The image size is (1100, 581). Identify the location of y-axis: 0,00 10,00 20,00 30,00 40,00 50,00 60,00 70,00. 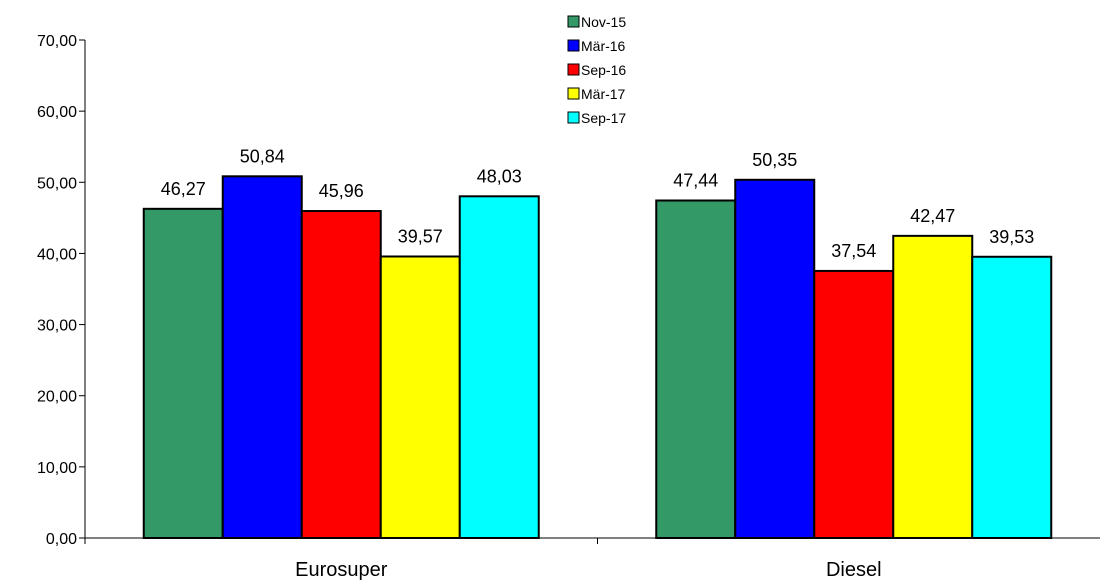
(61, 290).